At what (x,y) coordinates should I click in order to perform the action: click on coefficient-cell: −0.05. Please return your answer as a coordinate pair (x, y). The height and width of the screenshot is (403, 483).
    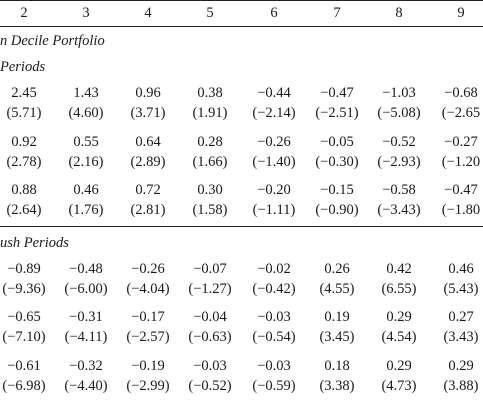
    Looking at the image, I should click on (337, 142).